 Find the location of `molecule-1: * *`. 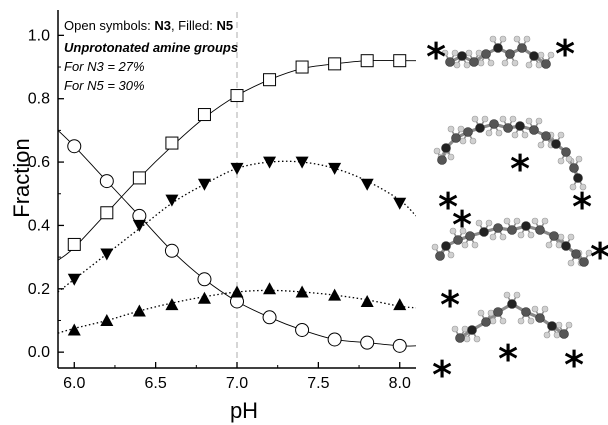

molecule-1: * * is located at coordinates (500, 55).